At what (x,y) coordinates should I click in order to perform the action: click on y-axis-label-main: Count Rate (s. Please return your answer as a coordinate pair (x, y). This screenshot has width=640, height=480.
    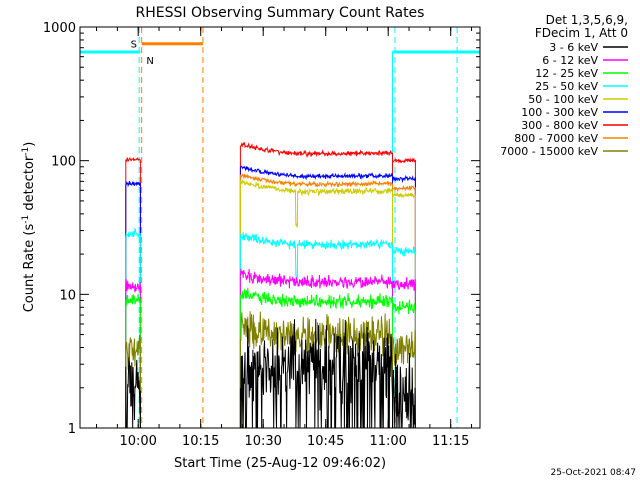
    Looking at the image, I should click on (29, 268).